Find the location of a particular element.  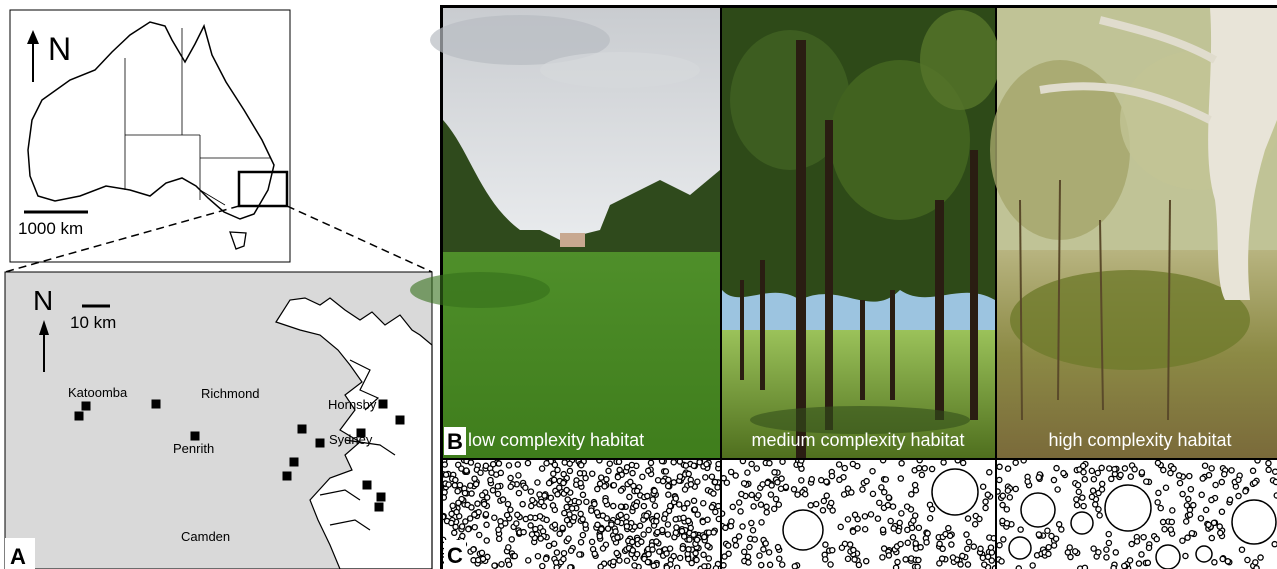

panel-label: A is located at coordinates (18, 556).